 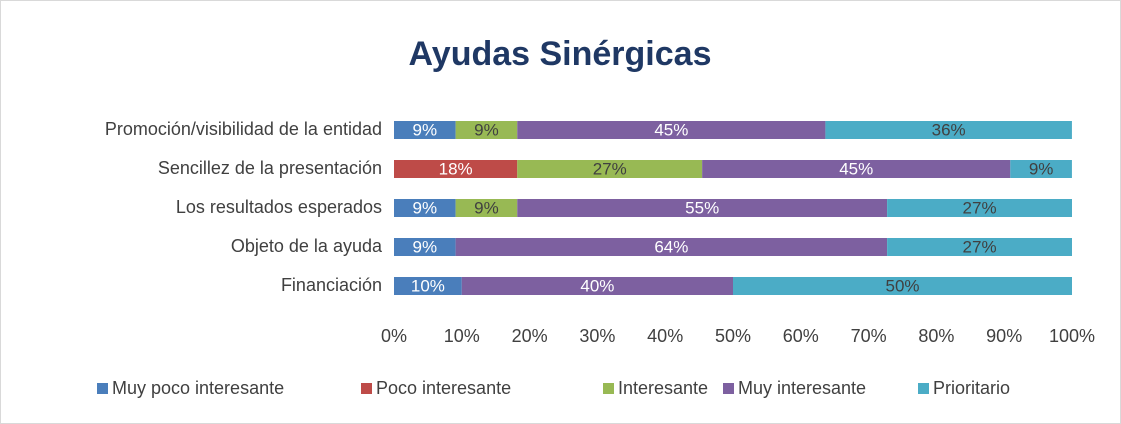 What do you see at coordinates (307, 246) in the screenshot?
I see `y-tick-label: Objeto de la ayuda` at bounding box center [307, 246].